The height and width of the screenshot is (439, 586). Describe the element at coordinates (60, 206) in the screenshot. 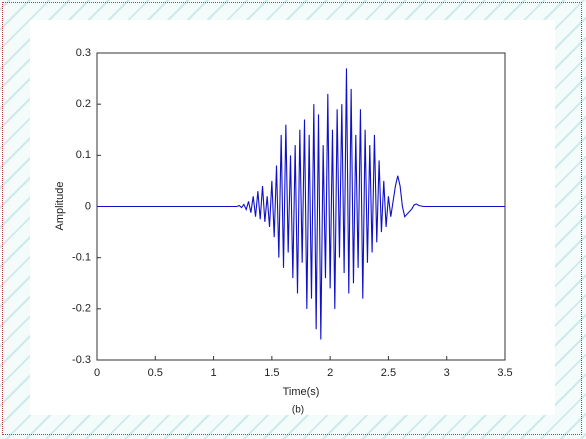

I see `y-axis-label: Amplitude` at that location.